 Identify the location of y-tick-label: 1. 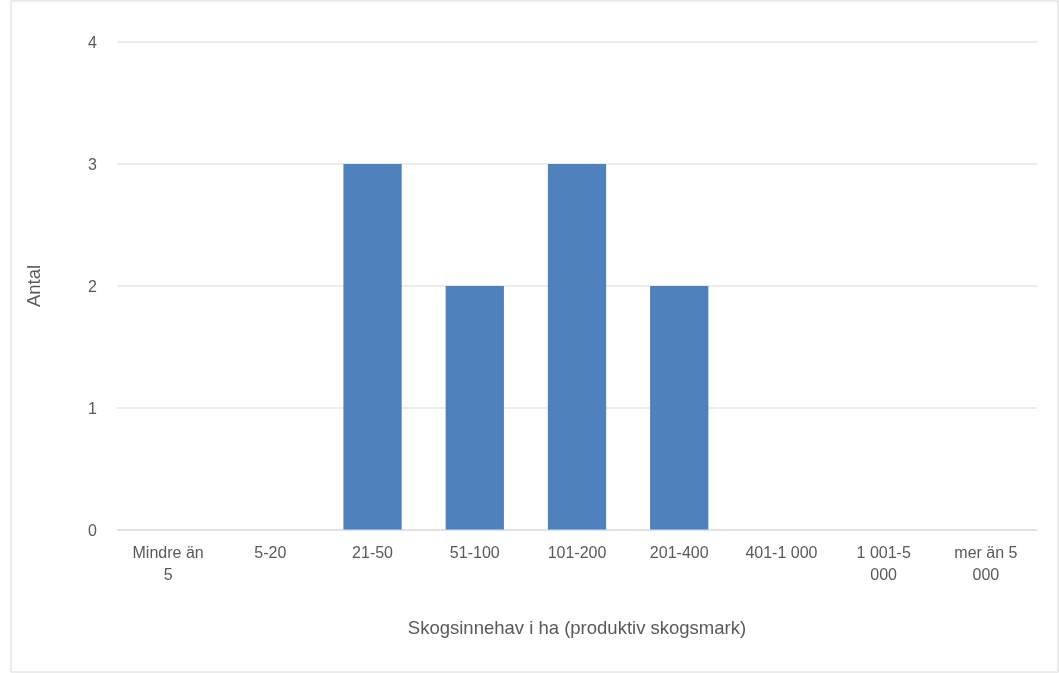
(93, 408).